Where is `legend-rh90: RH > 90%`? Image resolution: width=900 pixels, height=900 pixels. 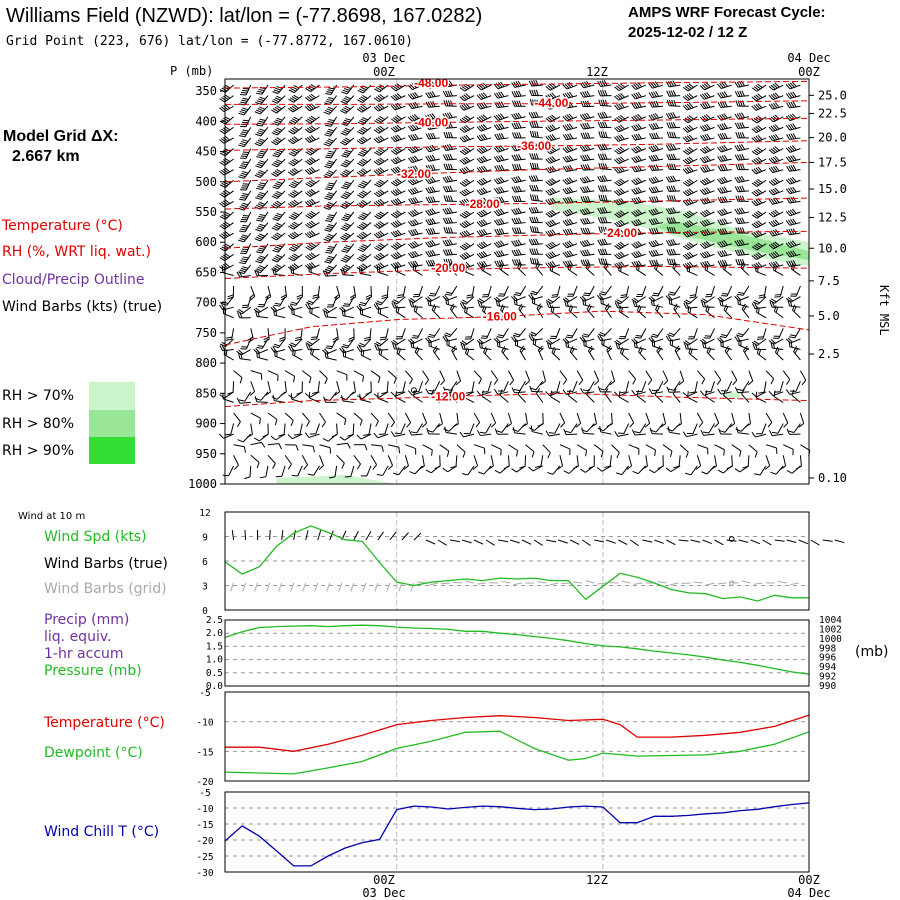 legend-rh90: RH > 90% is located at coordinates (38, 451).